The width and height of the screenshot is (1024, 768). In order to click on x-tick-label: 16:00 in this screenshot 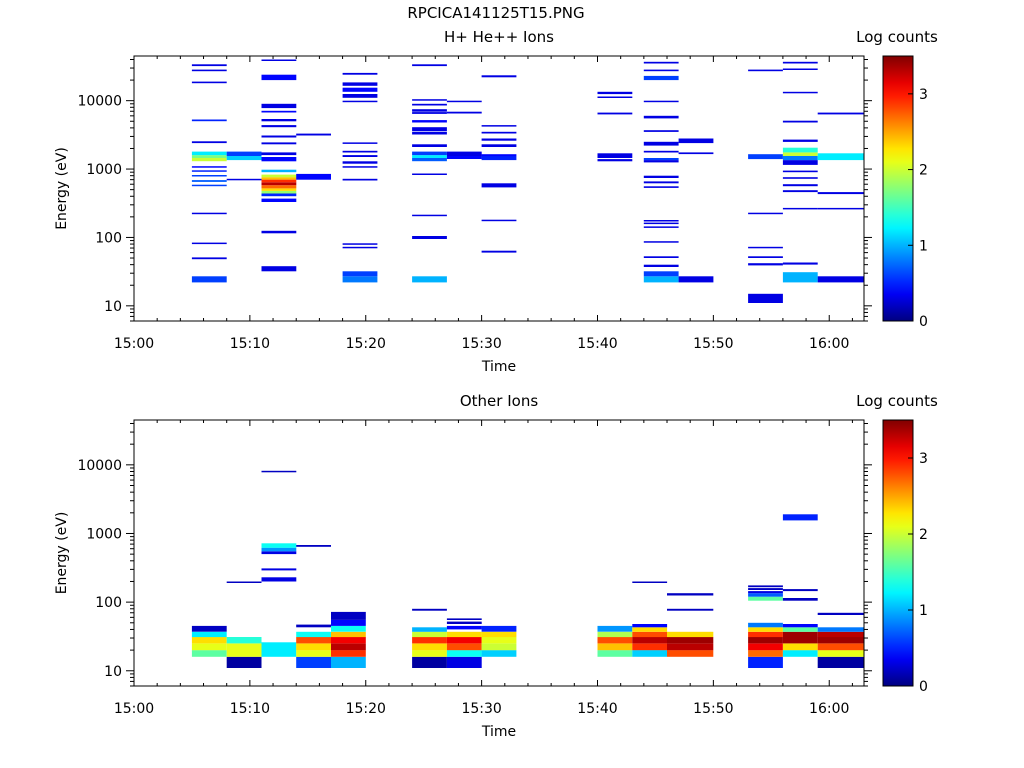, I will do `click(829, 344)`.